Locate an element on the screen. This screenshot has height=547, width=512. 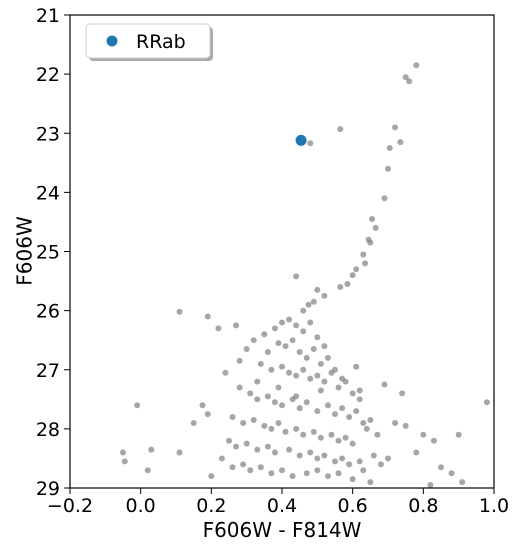
legend-box is located at coordinates (148, 41).